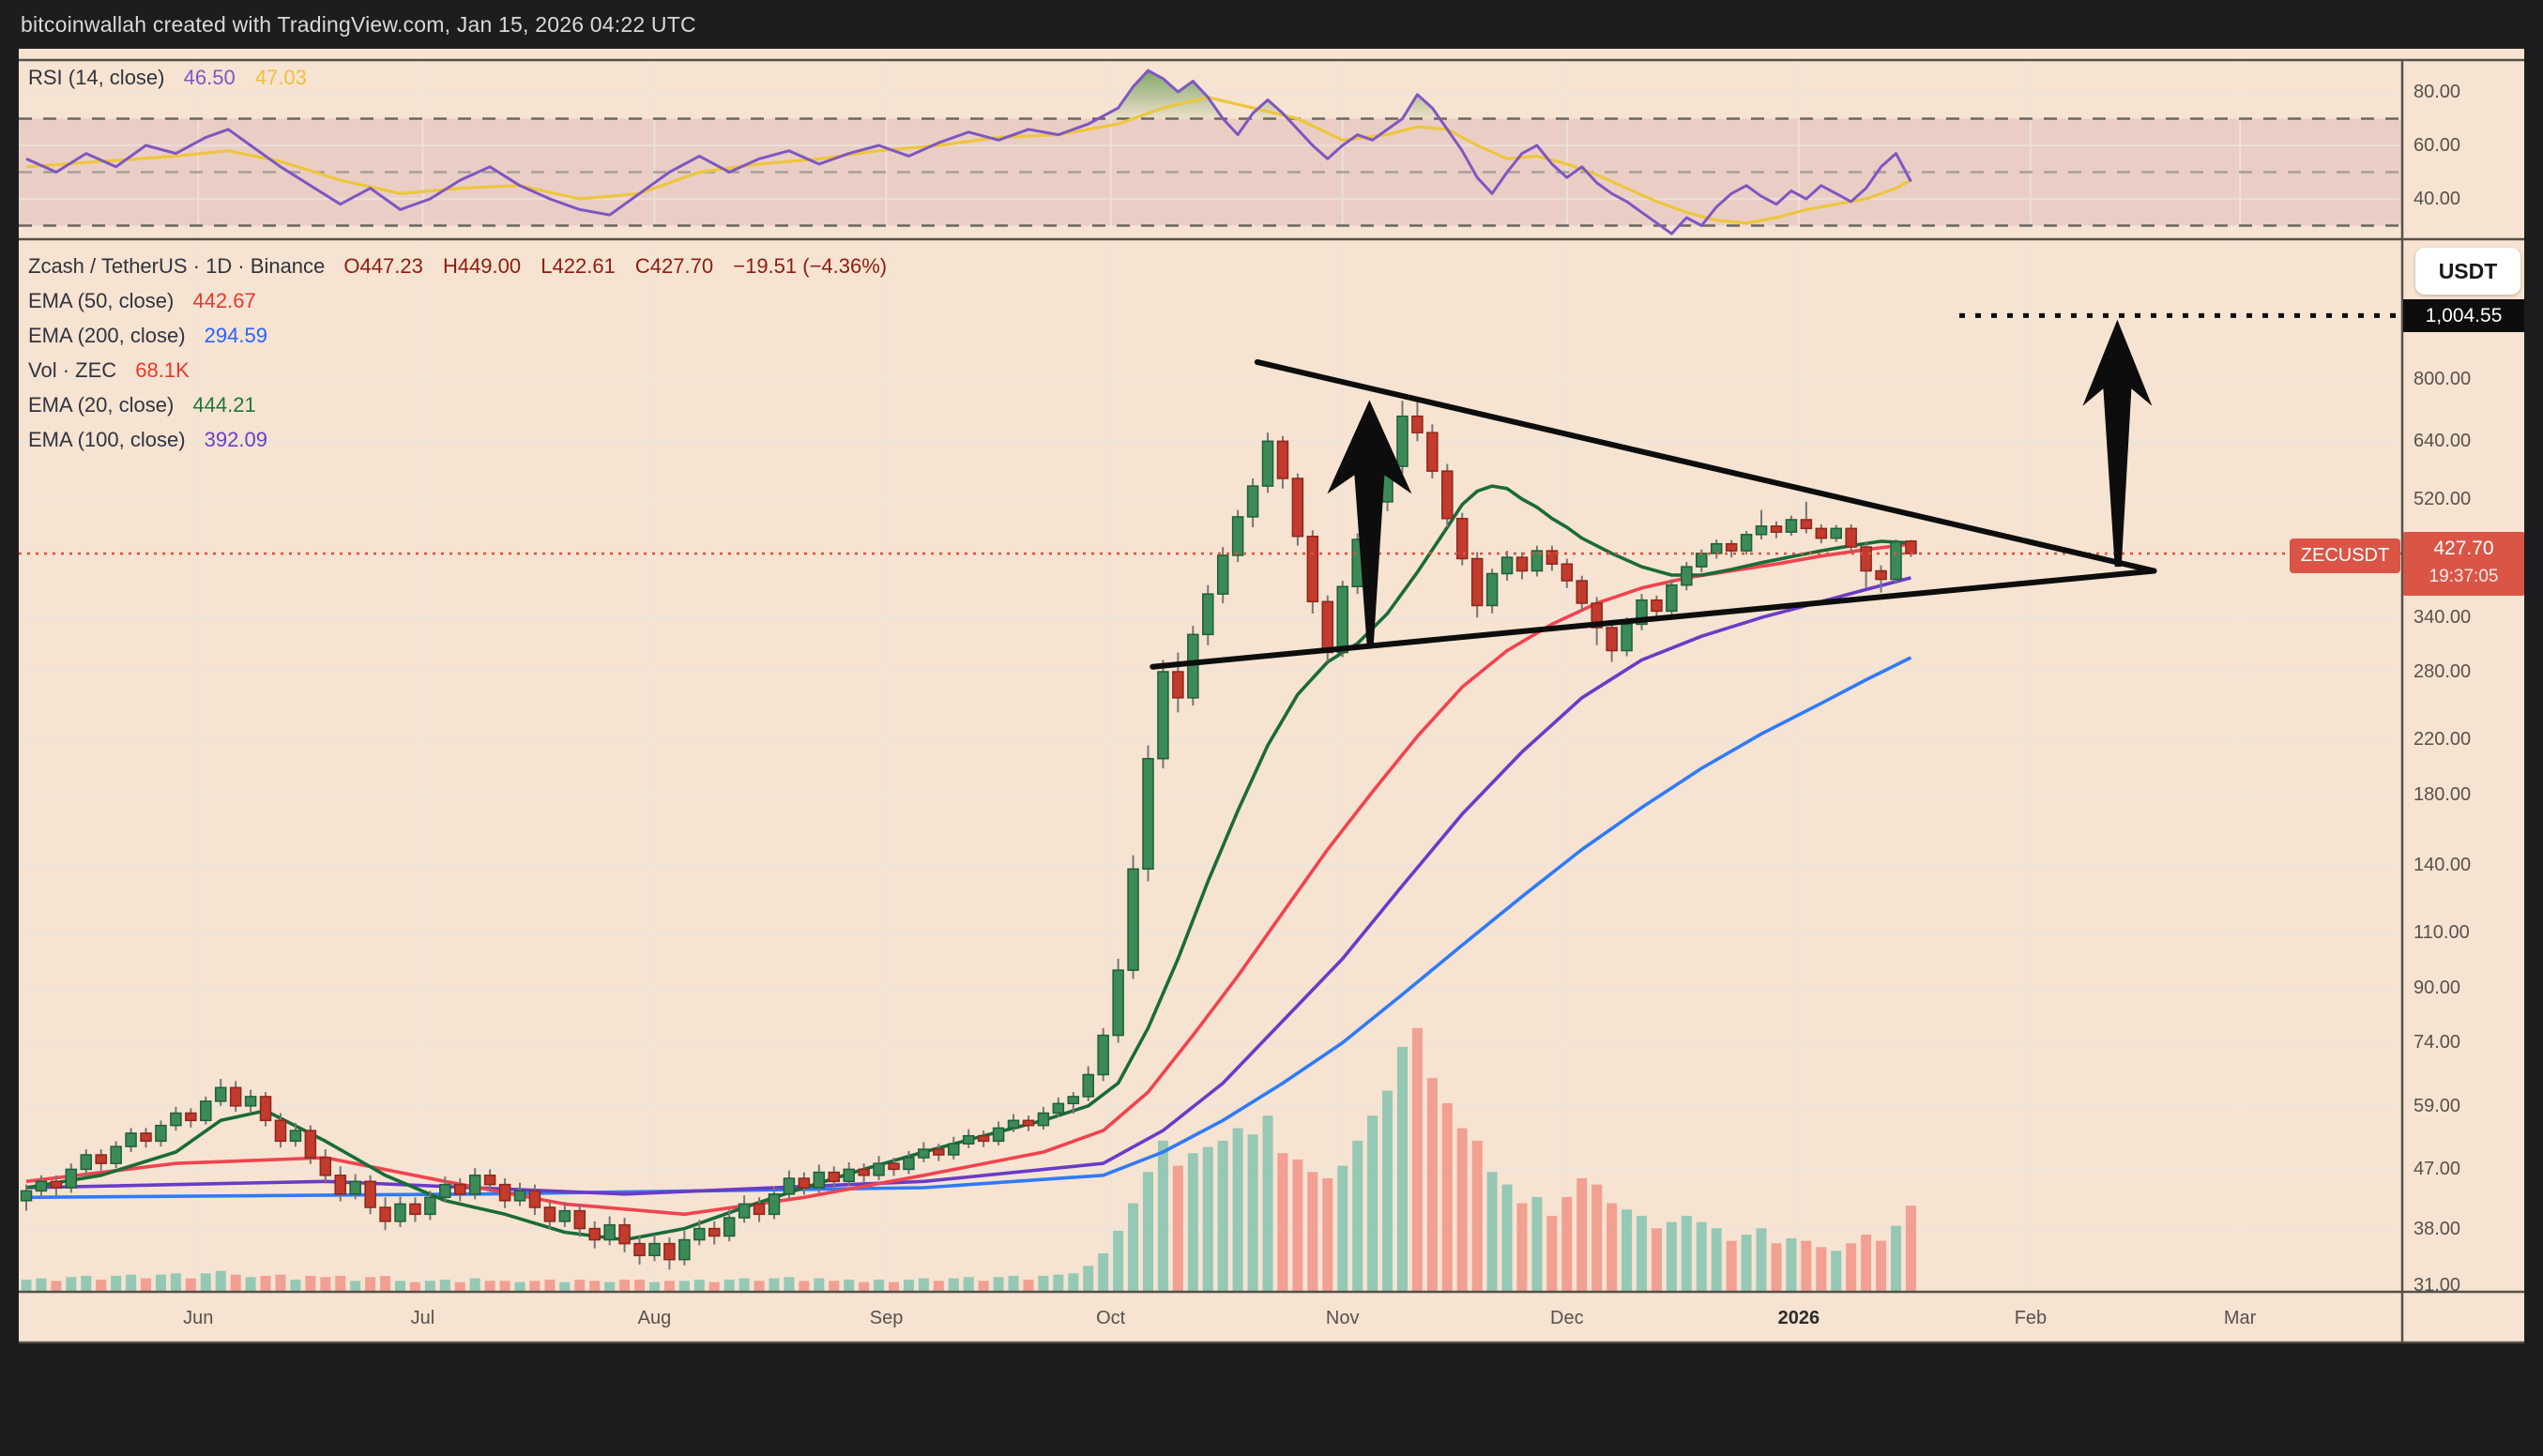 The image size is (2543, 1456). What do you see at coordinates (810, 266) in the screenshot?
I see `ohlc-change: −19.51 (−4.36%)` at bounding box center [810, 266].